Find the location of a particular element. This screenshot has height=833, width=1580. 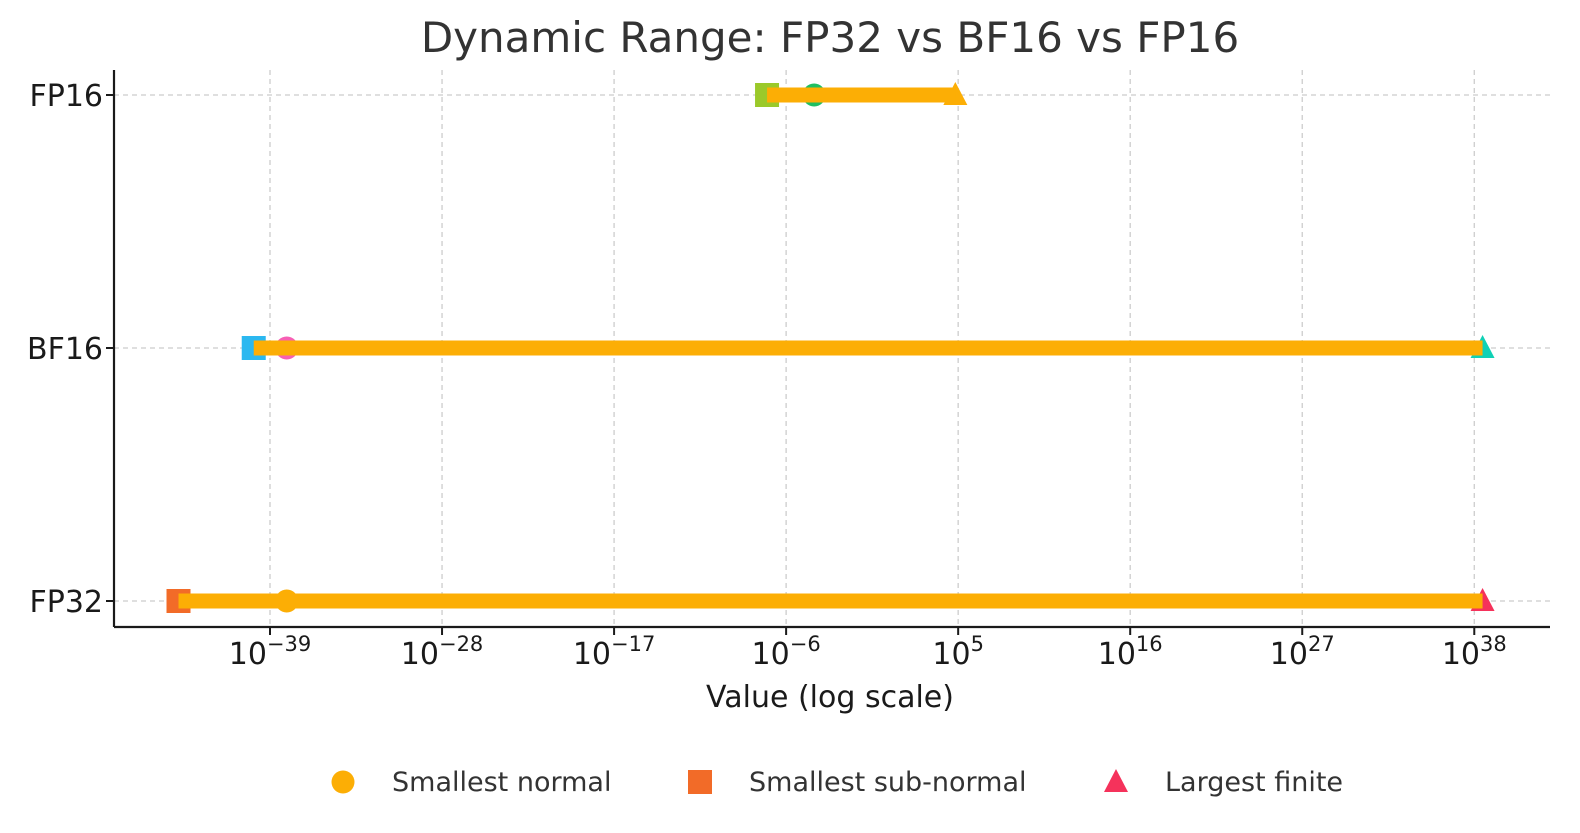

legend-label: Smallest sub-normal is located at coordinates (888, 782).